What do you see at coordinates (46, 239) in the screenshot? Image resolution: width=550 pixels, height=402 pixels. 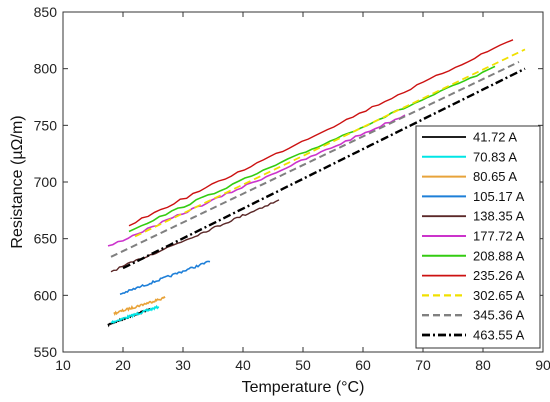 I see `y-tick-label: 650` at bounding box center [46, 239].